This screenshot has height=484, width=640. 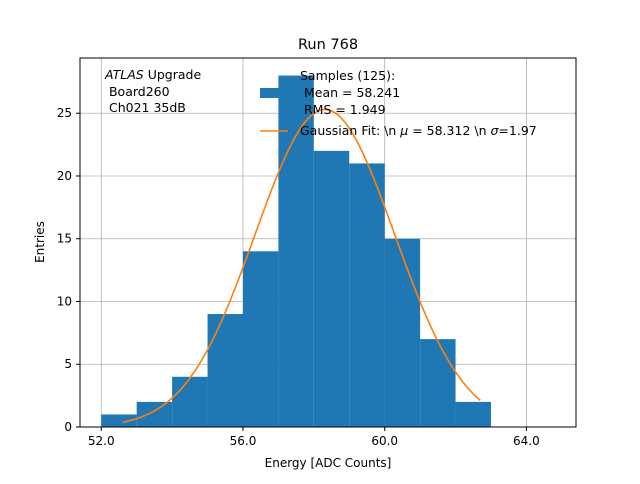 I want to click on legend-samples: Samples (125):, so click(x=347, y=75).